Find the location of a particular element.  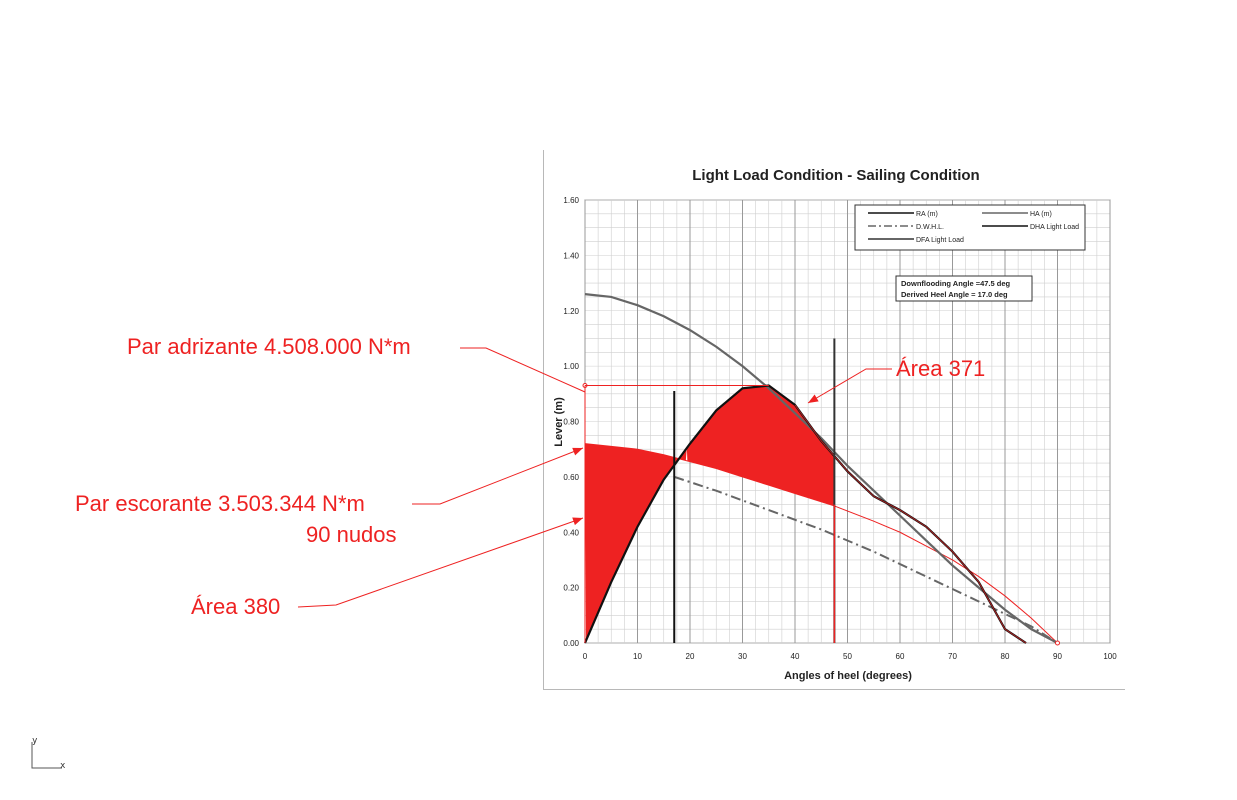

axis-indicator-x-label: x is located at coordinates (63, 766).